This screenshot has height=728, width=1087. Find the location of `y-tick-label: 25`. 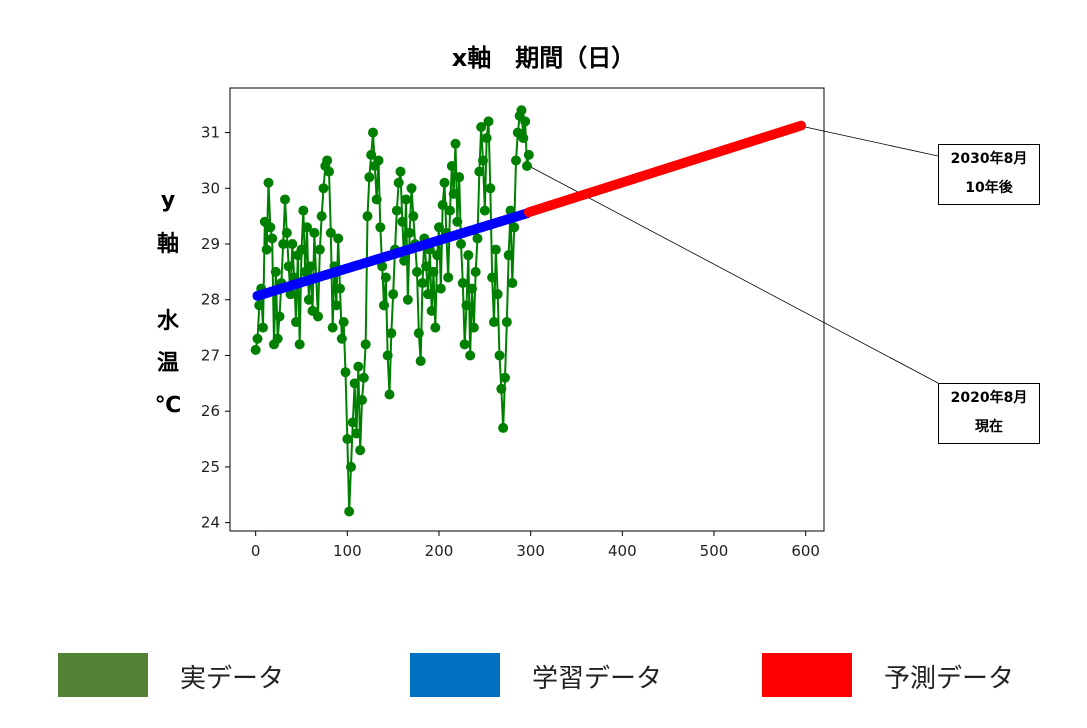

y-tick-label: 25 is located at coordinates (210, 467).